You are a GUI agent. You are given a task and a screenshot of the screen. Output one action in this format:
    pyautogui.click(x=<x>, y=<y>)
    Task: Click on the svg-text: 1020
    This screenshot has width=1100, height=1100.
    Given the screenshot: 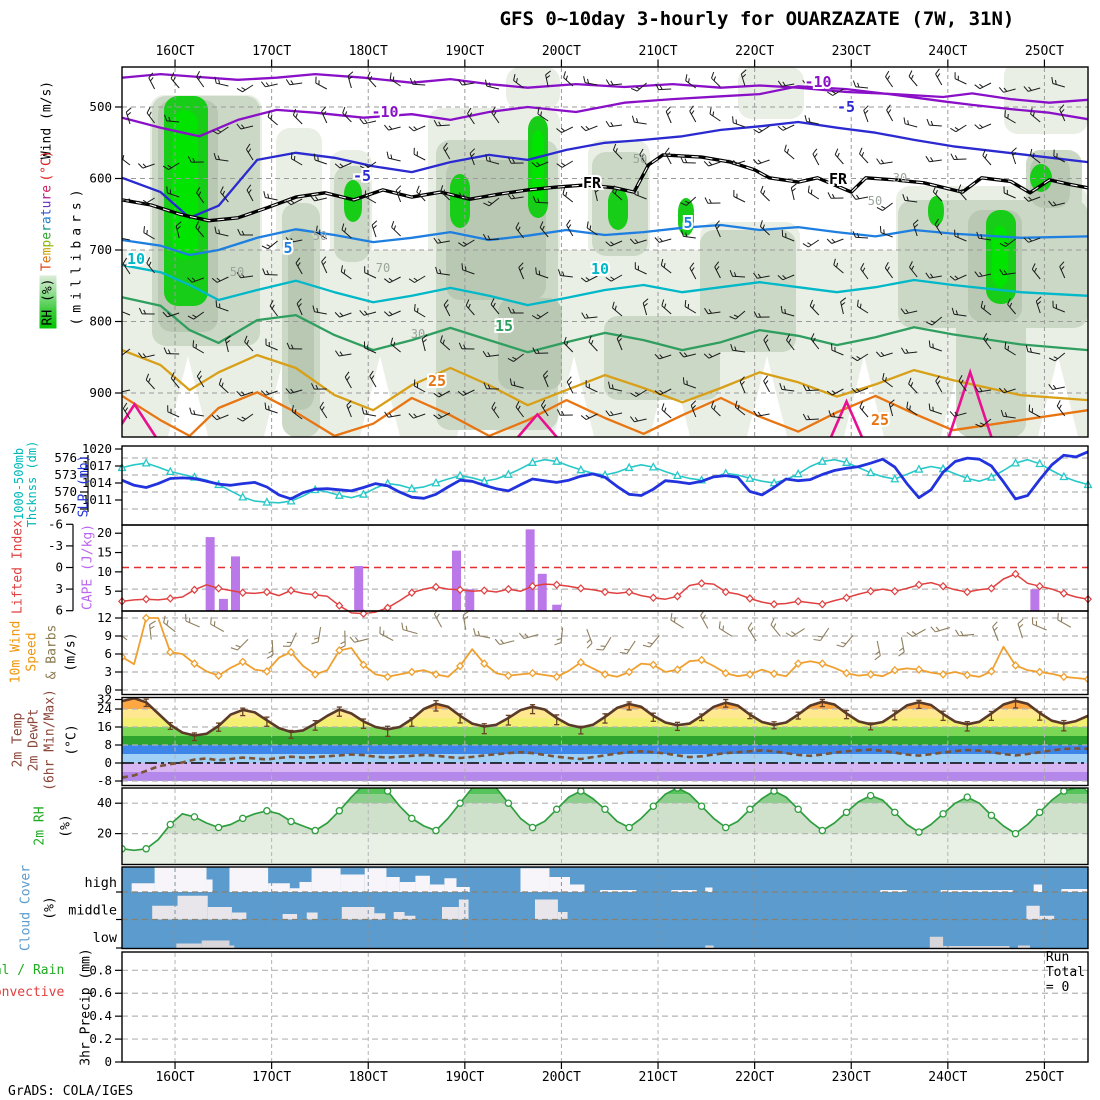 What is the action you would take?
    pyautogui.click(x=97, y=448)
    